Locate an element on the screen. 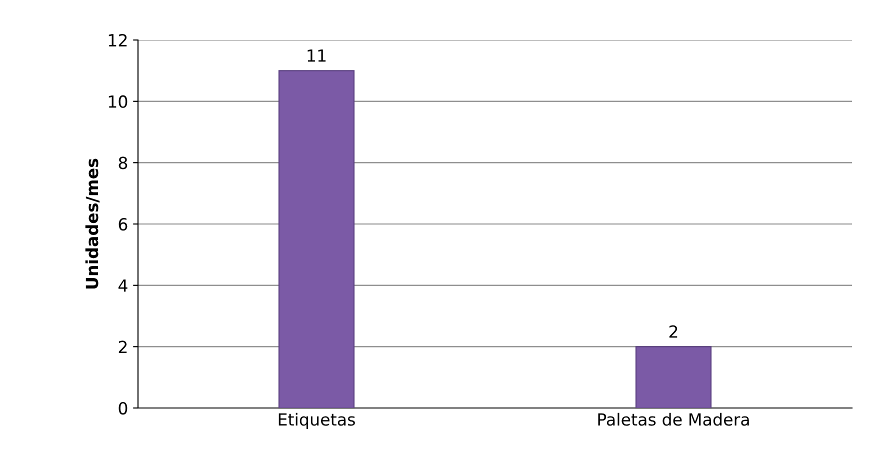 This screenshot has width=870, height=467. y-tick-label: 0 is located at coordinates (123, 408).